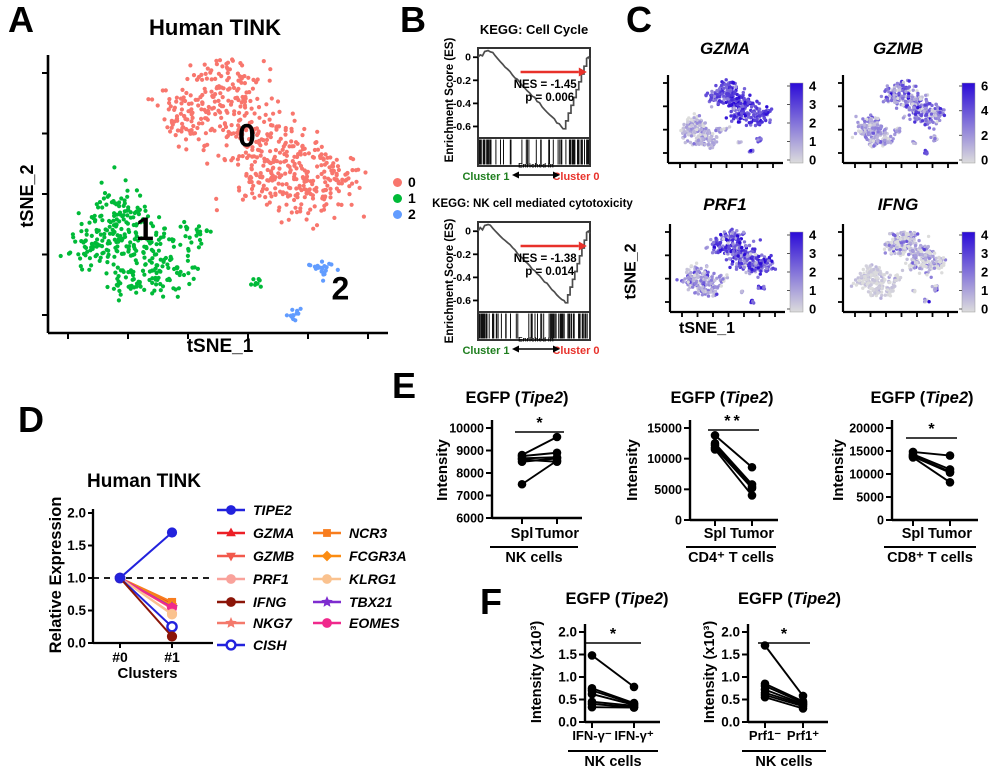  I want to click on svg-text: GZMB, so click(273, 556).